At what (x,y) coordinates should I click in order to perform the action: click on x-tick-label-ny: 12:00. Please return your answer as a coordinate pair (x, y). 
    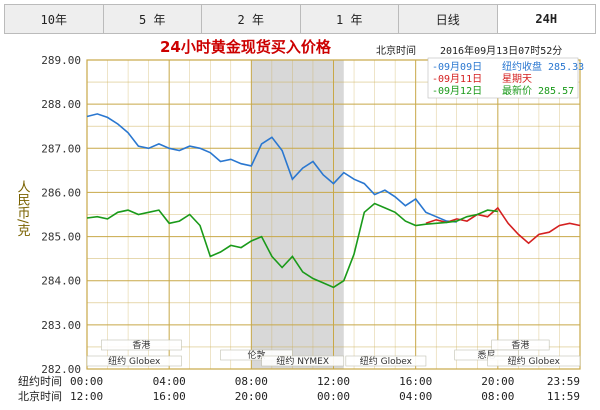
    Looking at the image, I should click on (333, 381).